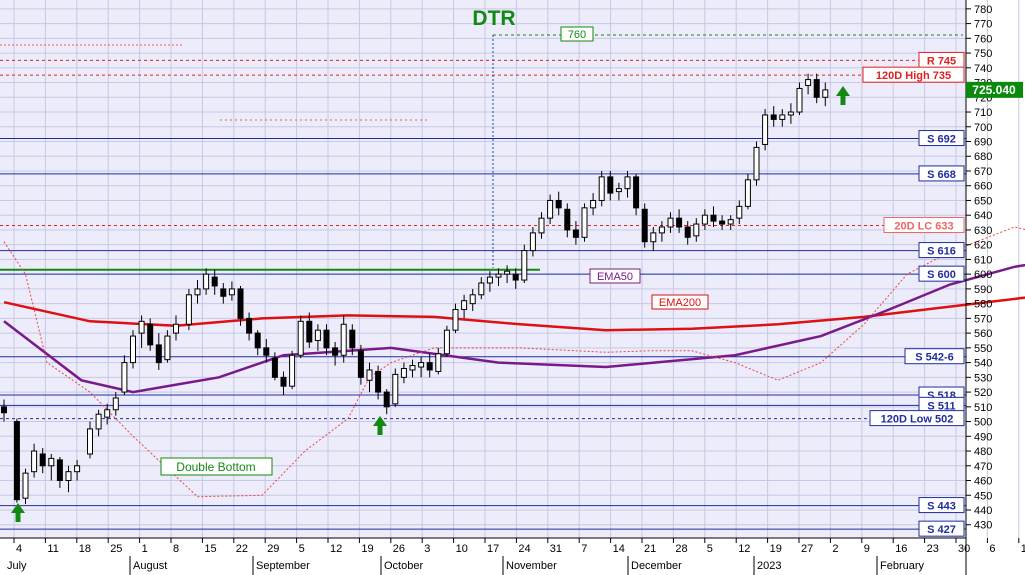 This screenshot has width=1025, height=575. What do you see at coordinates (964, 549) in the screenshot?
I see `x-tick-label: 30` at bounding box center [964, 549].